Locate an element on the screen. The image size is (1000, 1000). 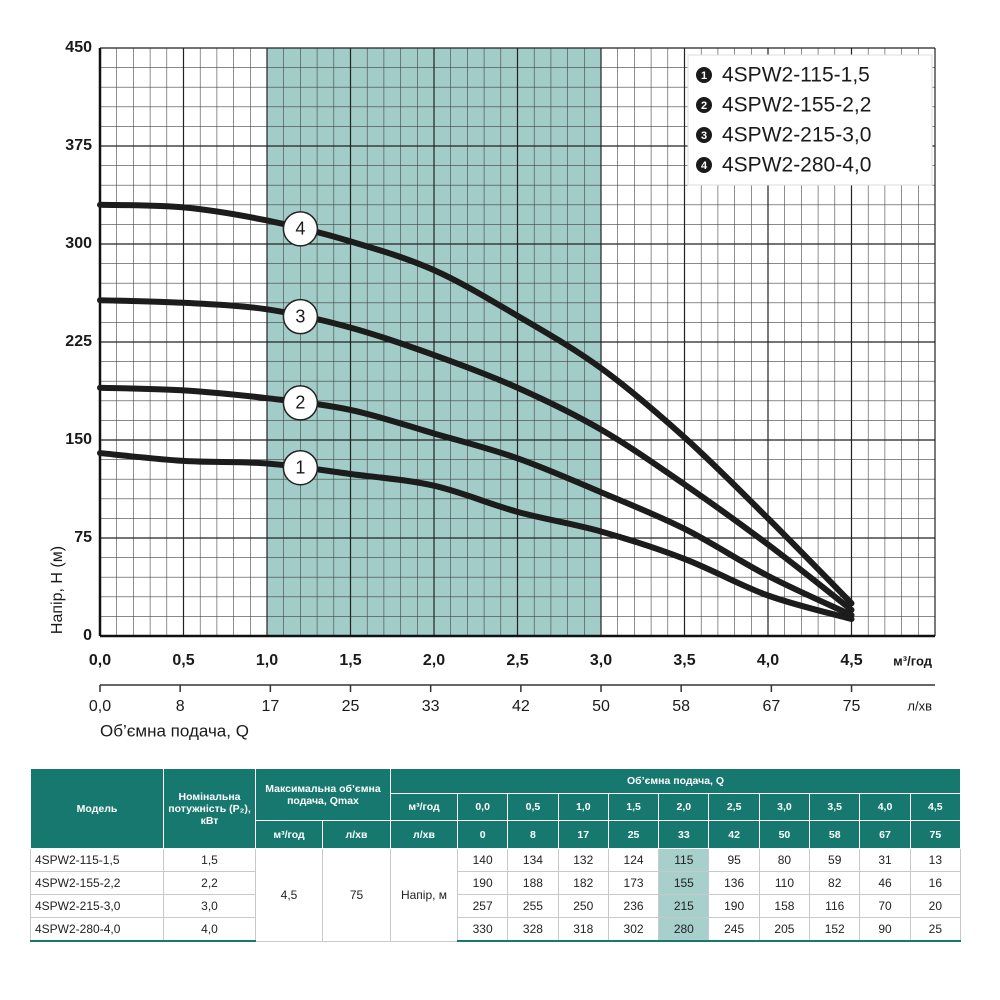
value-cell: 13 is located at coordinates (935, 860).